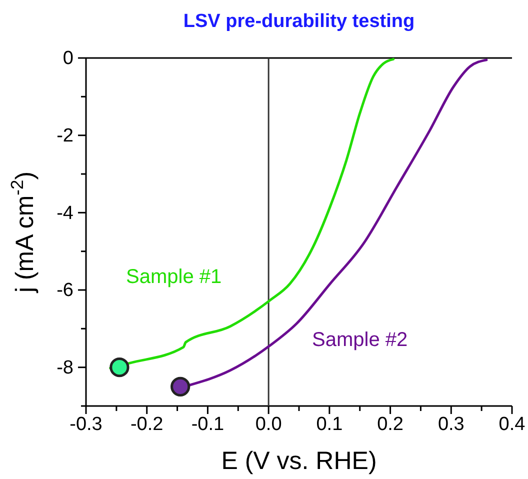 The image size is (528, 479). I want to click on x-tick-label: 0.1, so click(329, 424).